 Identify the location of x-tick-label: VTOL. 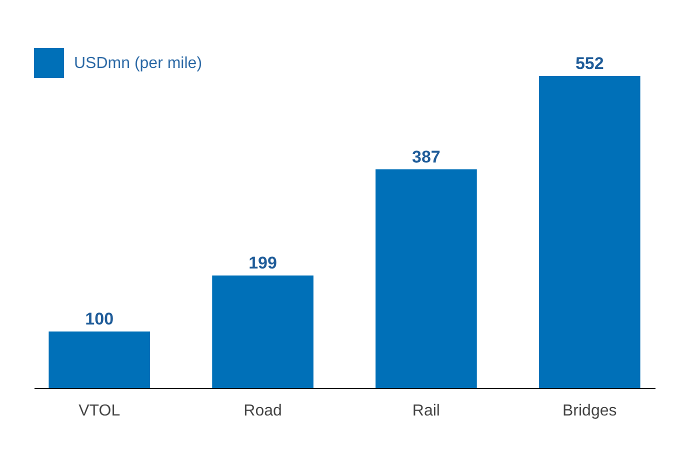
(99, 411).